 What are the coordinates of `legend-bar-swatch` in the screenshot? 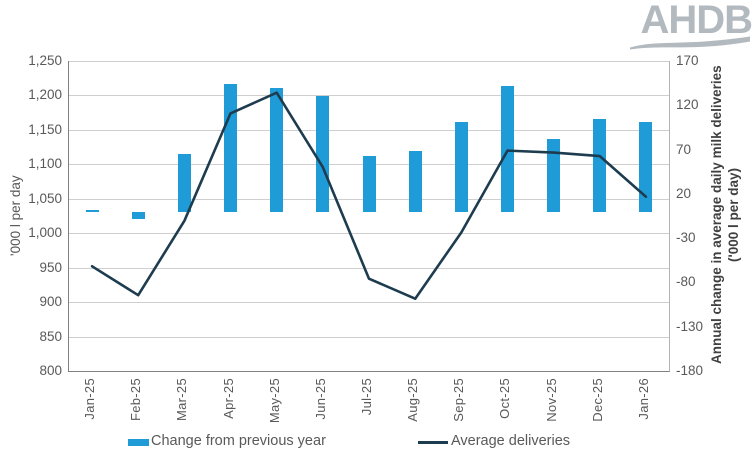 It's located at (138, 442).